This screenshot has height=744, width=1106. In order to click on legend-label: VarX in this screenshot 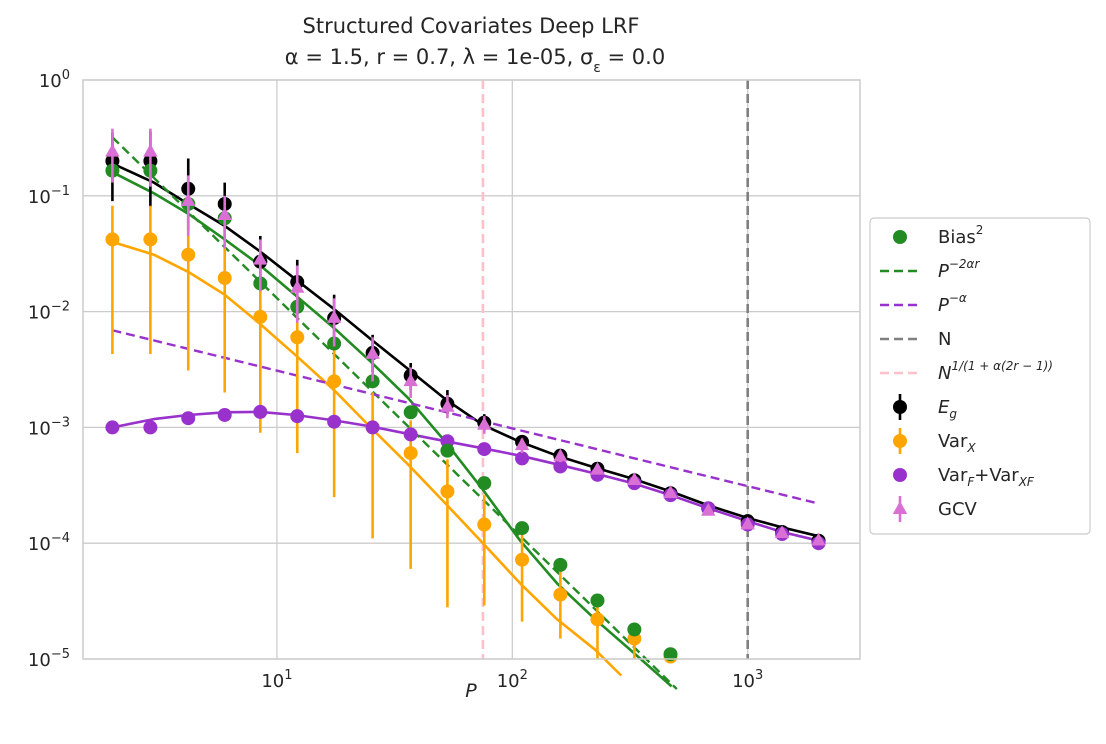, I will do `click(957, 443)`.